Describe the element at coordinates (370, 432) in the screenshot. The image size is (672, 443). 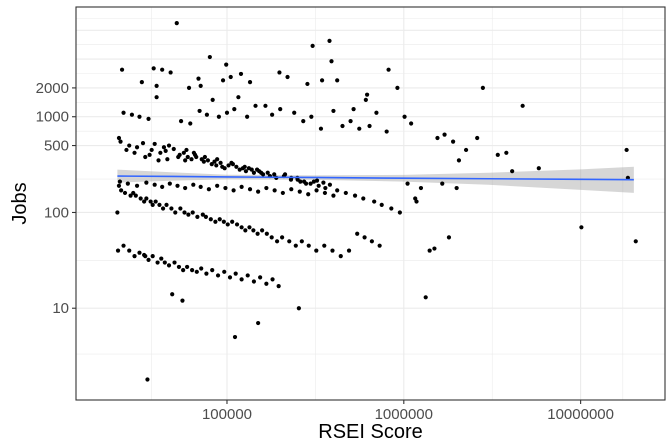
I see `x-axis-title: RSEI Score` at that location.